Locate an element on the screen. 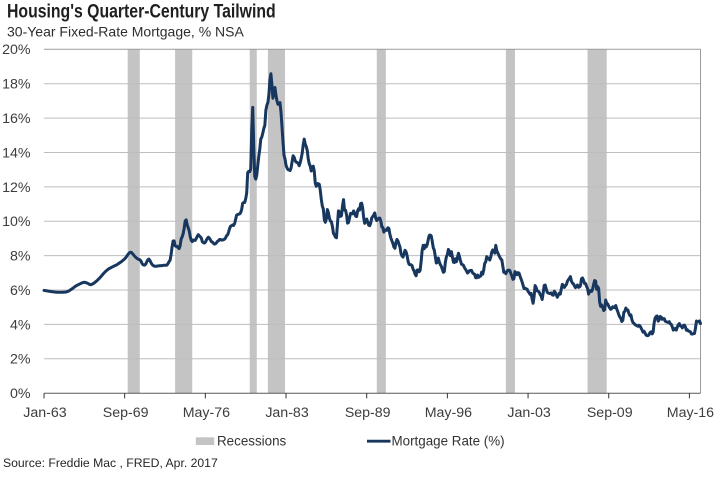 Image resolution: width=716 pixels, height=479 pixels. svg-text: Jan-83 is located at coordinates (286, 413).